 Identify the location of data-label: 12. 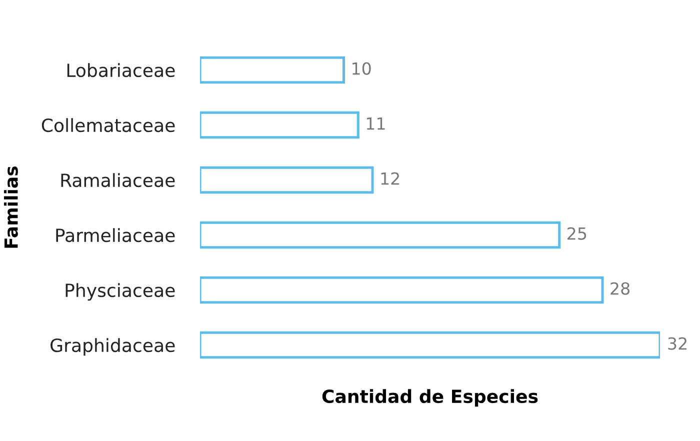
(390, 178).